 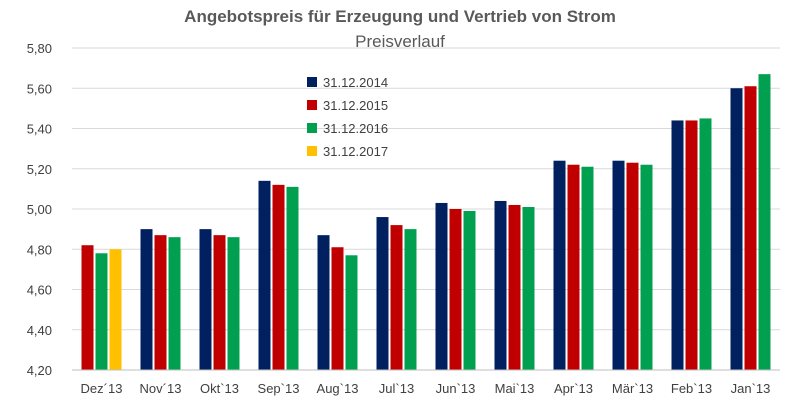 I want to click on x-tick-label: Jun`13, so click(x=456, y=388).